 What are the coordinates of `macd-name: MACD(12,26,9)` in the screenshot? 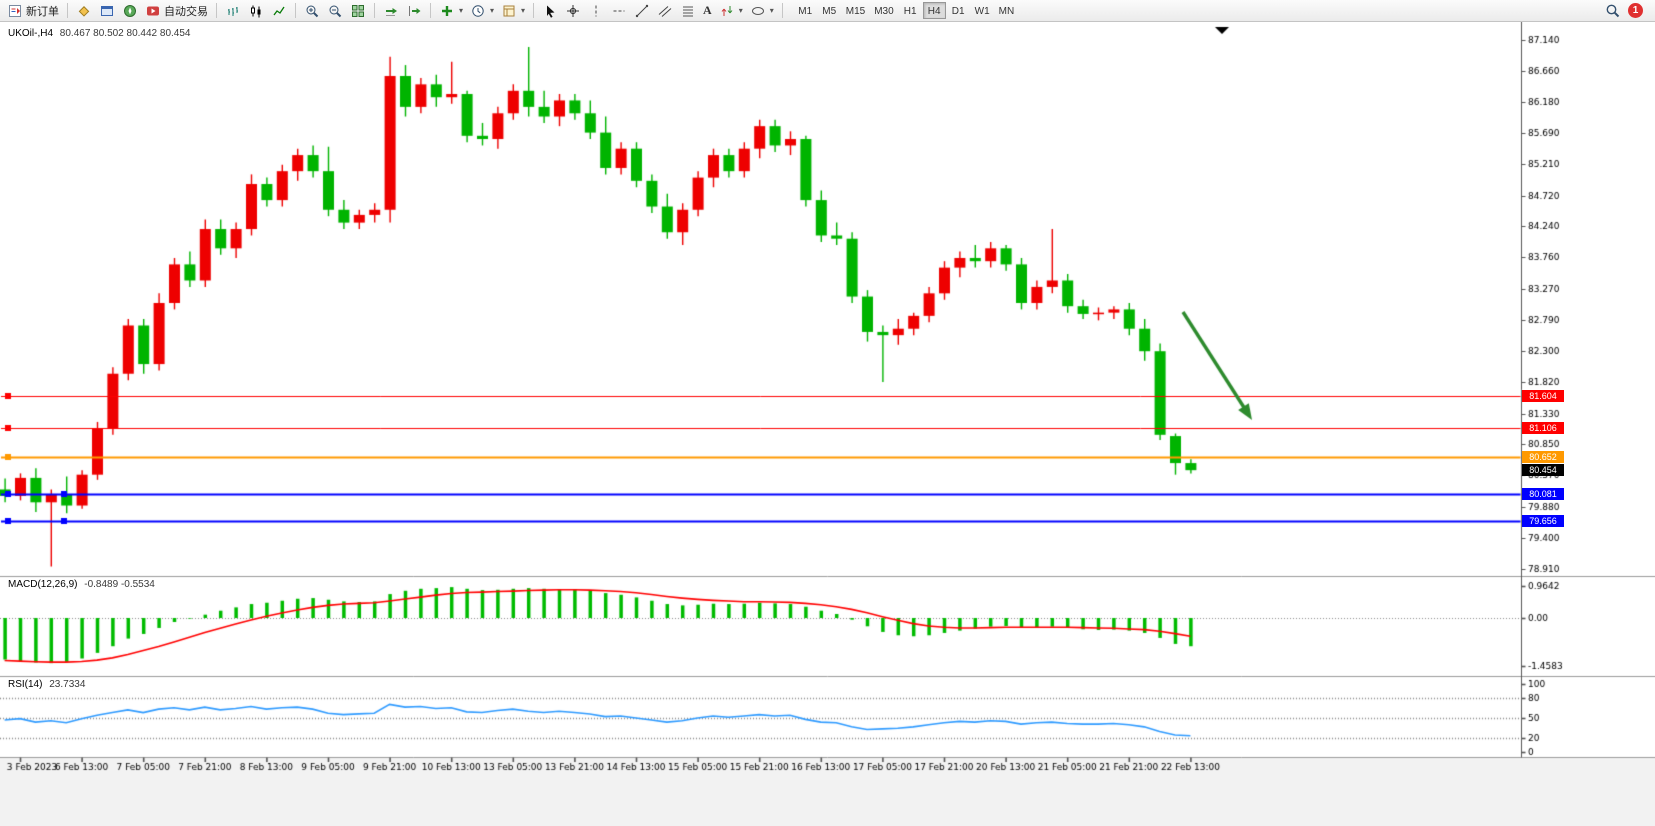 It's located at (43, 584).